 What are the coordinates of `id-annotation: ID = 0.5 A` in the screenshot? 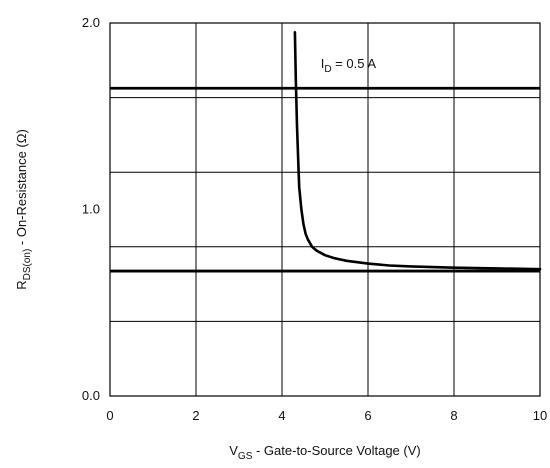 It's located at (349, 65).